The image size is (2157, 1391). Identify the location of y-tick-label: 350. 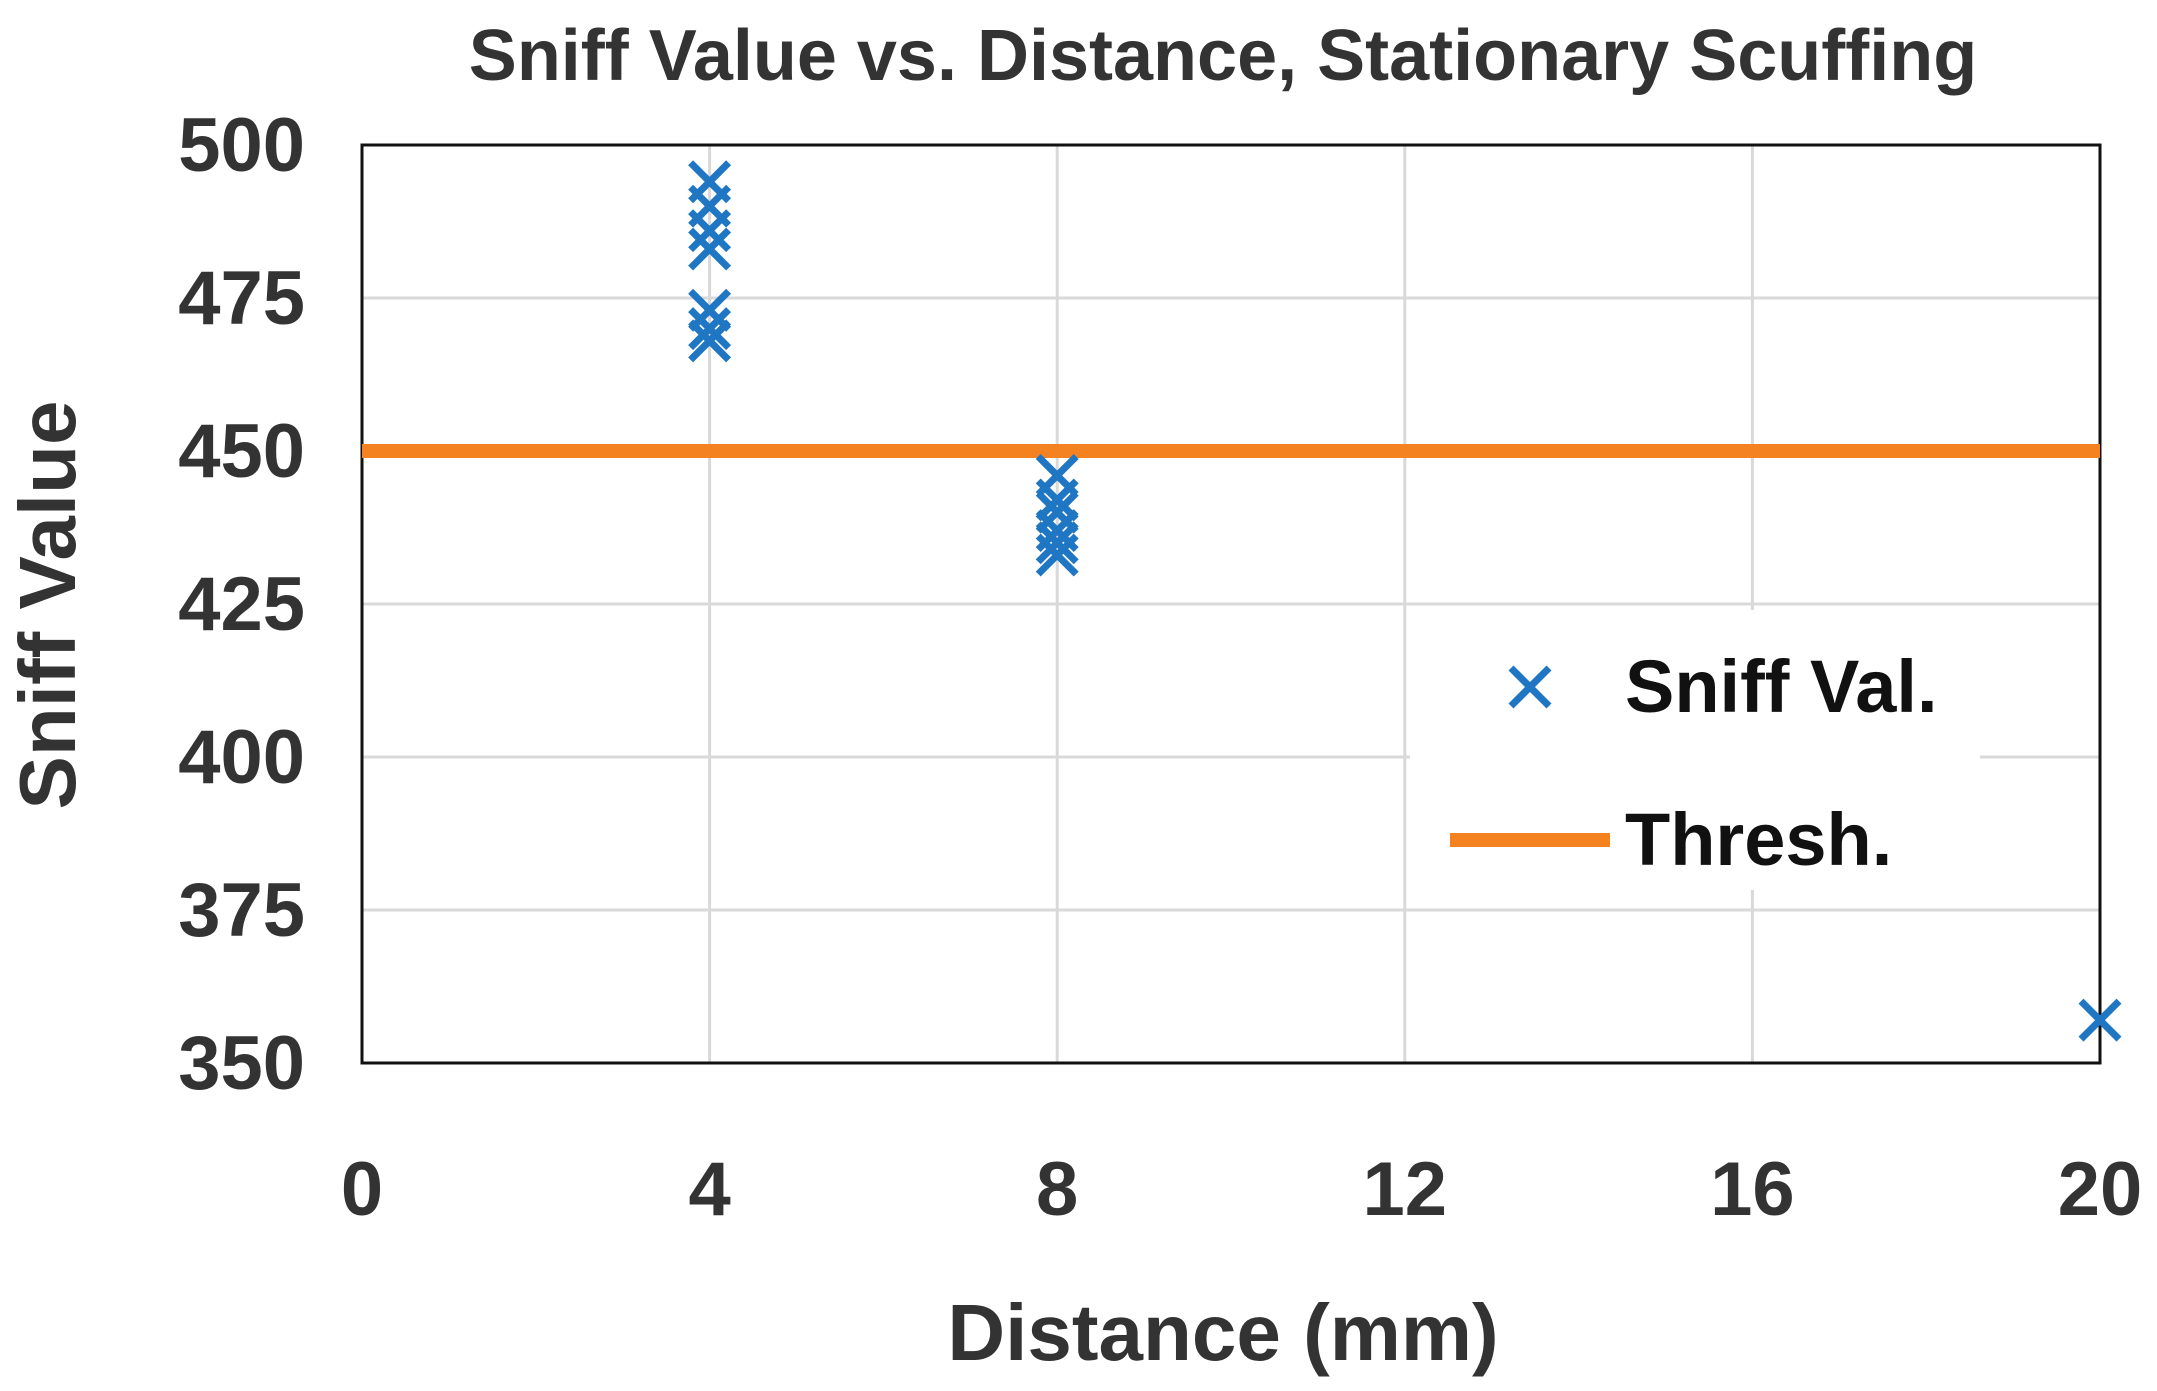
(241, 1063).